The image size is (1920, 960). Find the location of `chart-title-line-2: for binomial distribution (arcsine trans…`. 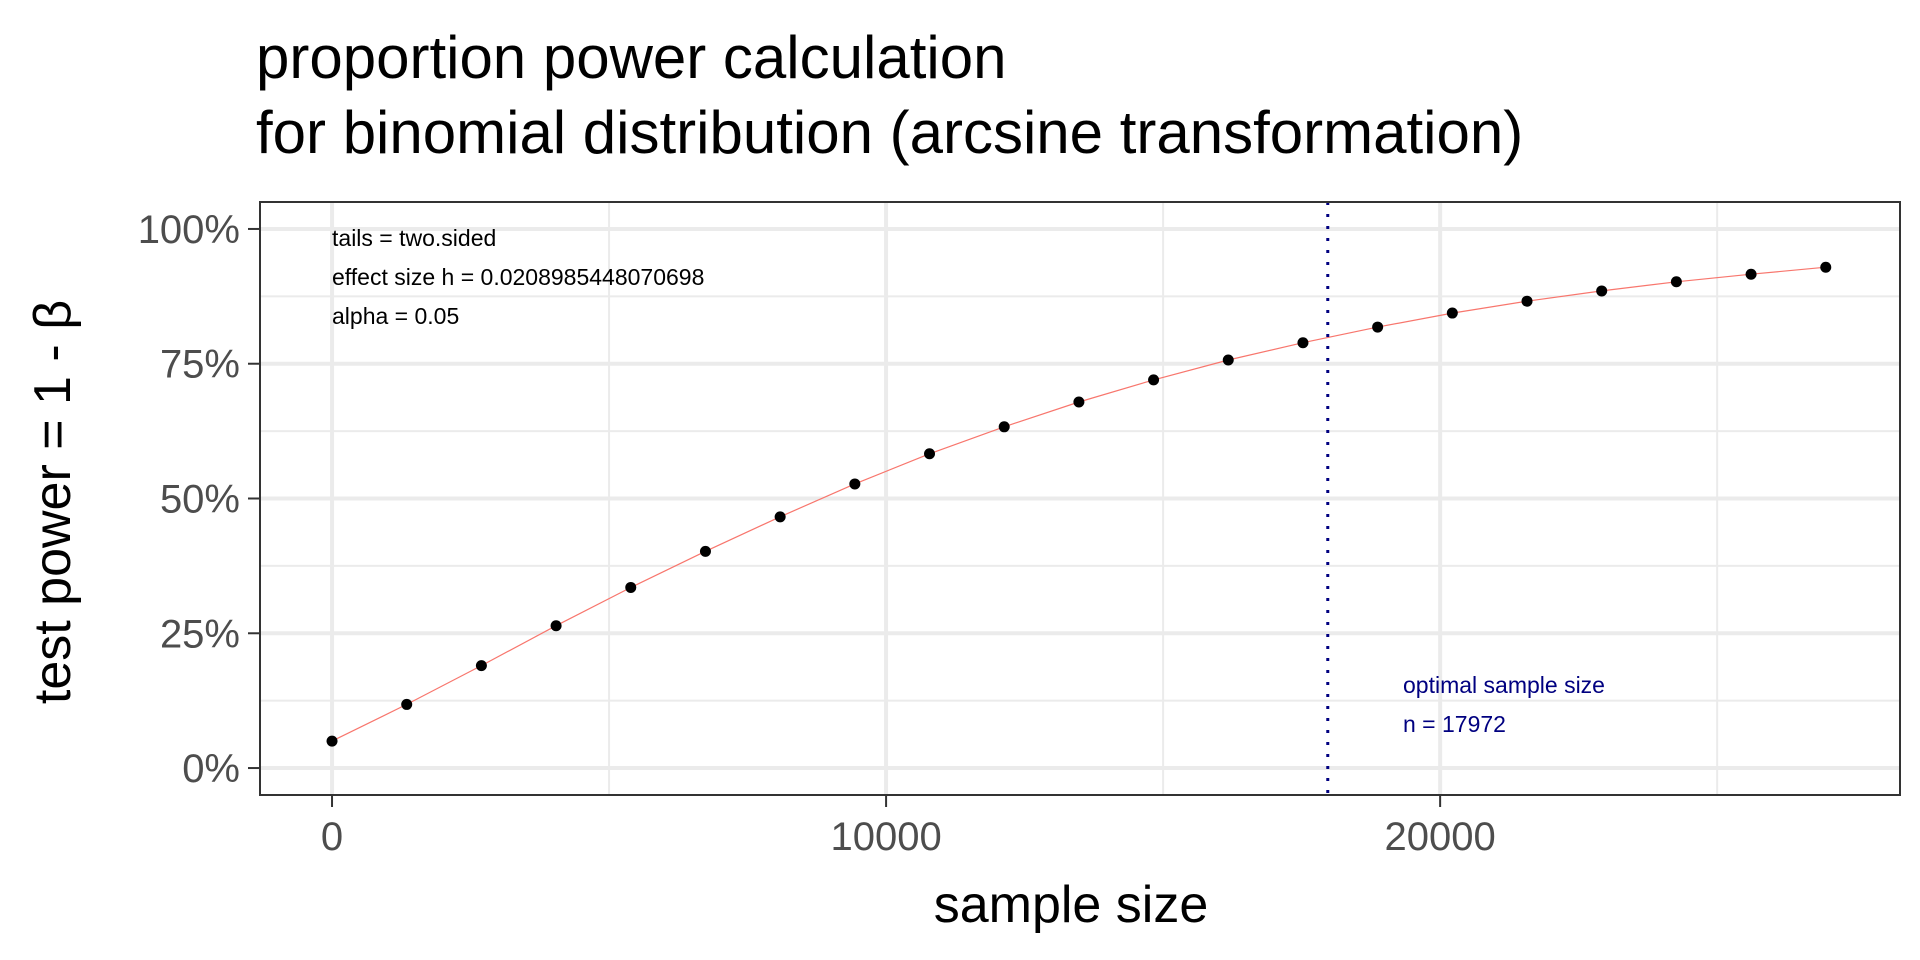

chart-title-line-2: for binomial distribution (arcsine trans… is located at coordinates (889, 132).